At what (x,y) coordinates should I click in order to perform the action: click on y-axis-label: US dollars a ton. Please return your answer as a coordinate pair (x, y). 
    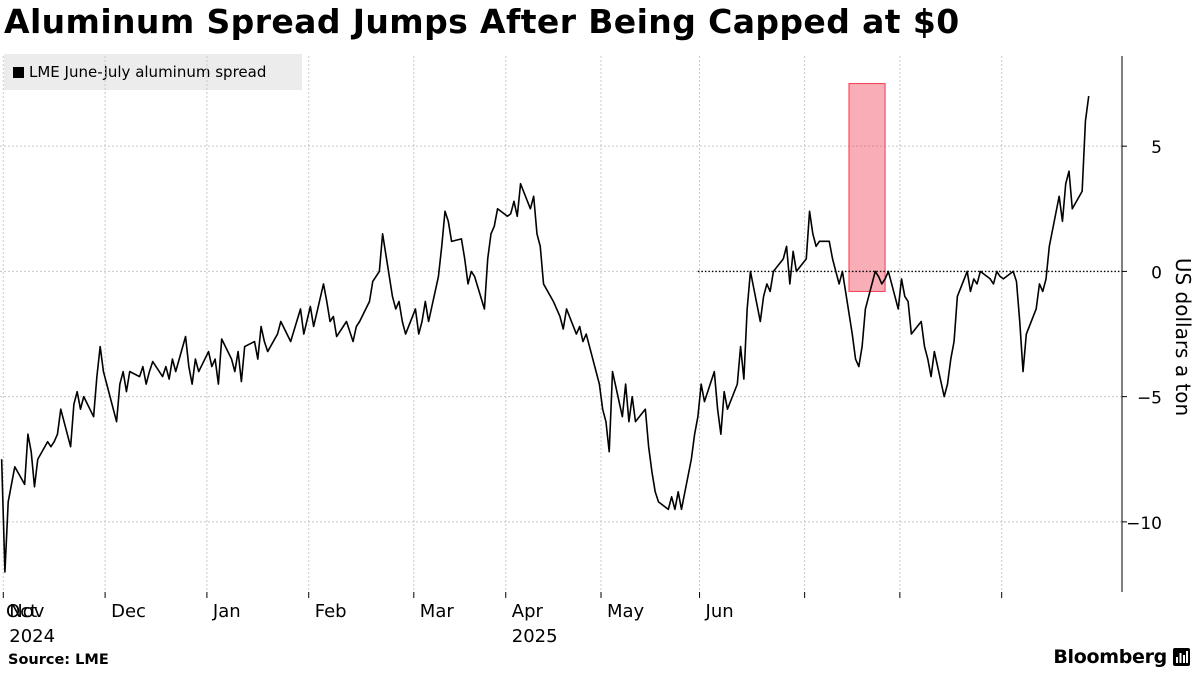
    Looking at the image, I should click on (1183, 337).